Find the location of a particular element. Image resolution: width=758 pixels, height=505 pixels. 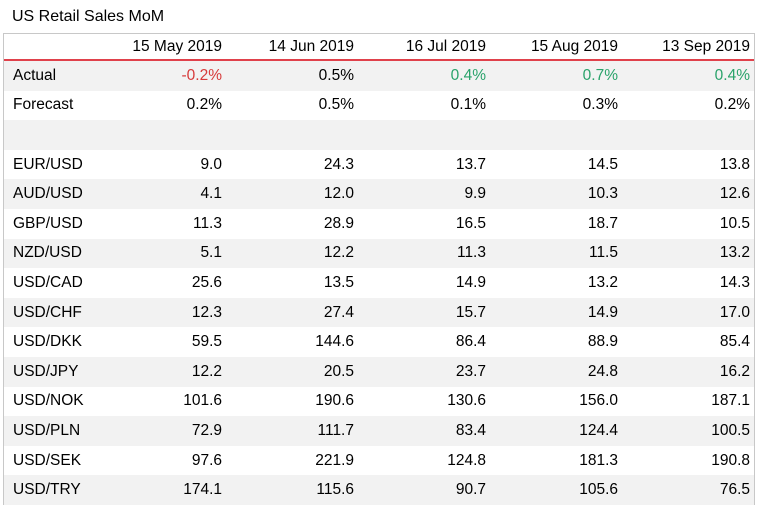

table-cell: 10.5 is located at coordinates (734, 223).